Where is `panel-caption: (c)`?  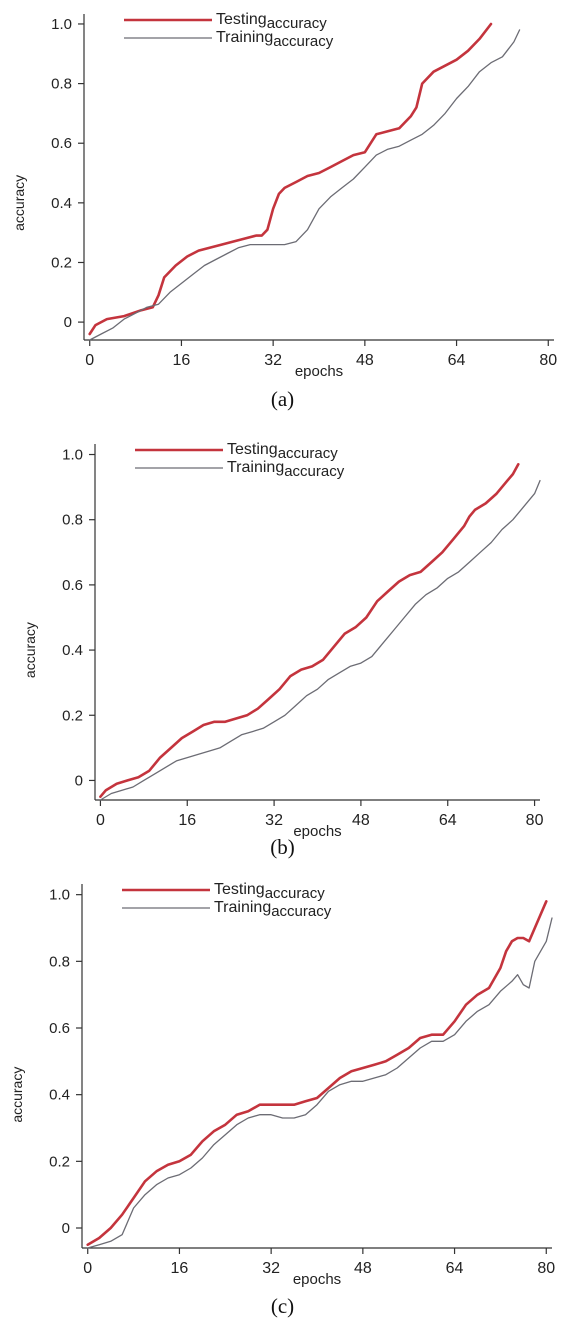
panel-caption: (c) is located at coordinates (282, 1306).